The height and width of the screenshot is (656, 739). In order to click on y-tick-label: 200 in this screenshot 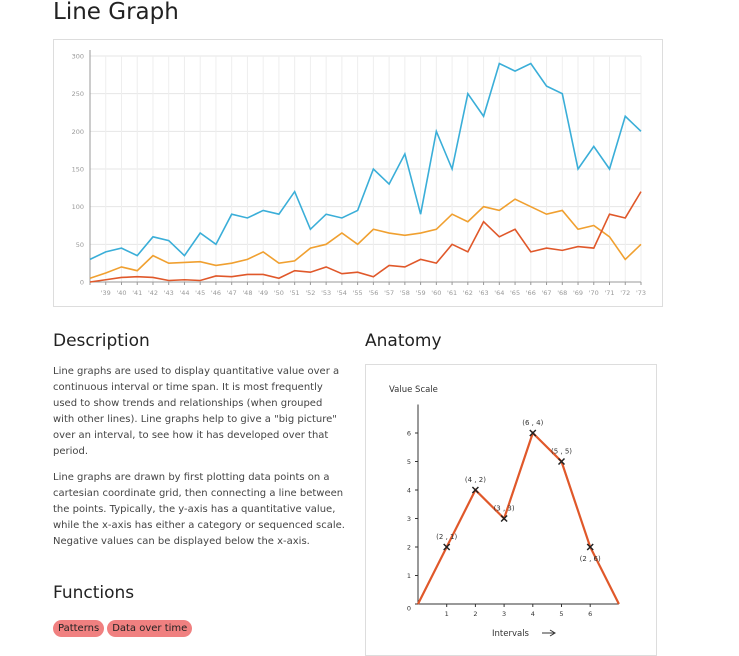, I will do `click(78, 132)`.